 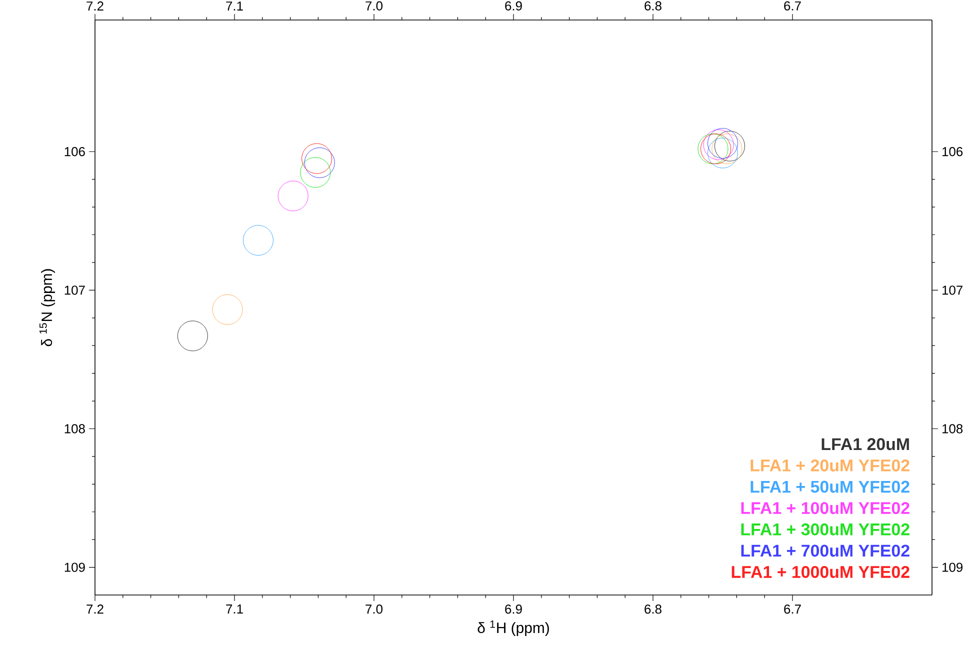 What do you see at coordinates (95, 5) in the screenshot?
I see `x2-tick-label: 7.2` at bounding box center [95, 5].